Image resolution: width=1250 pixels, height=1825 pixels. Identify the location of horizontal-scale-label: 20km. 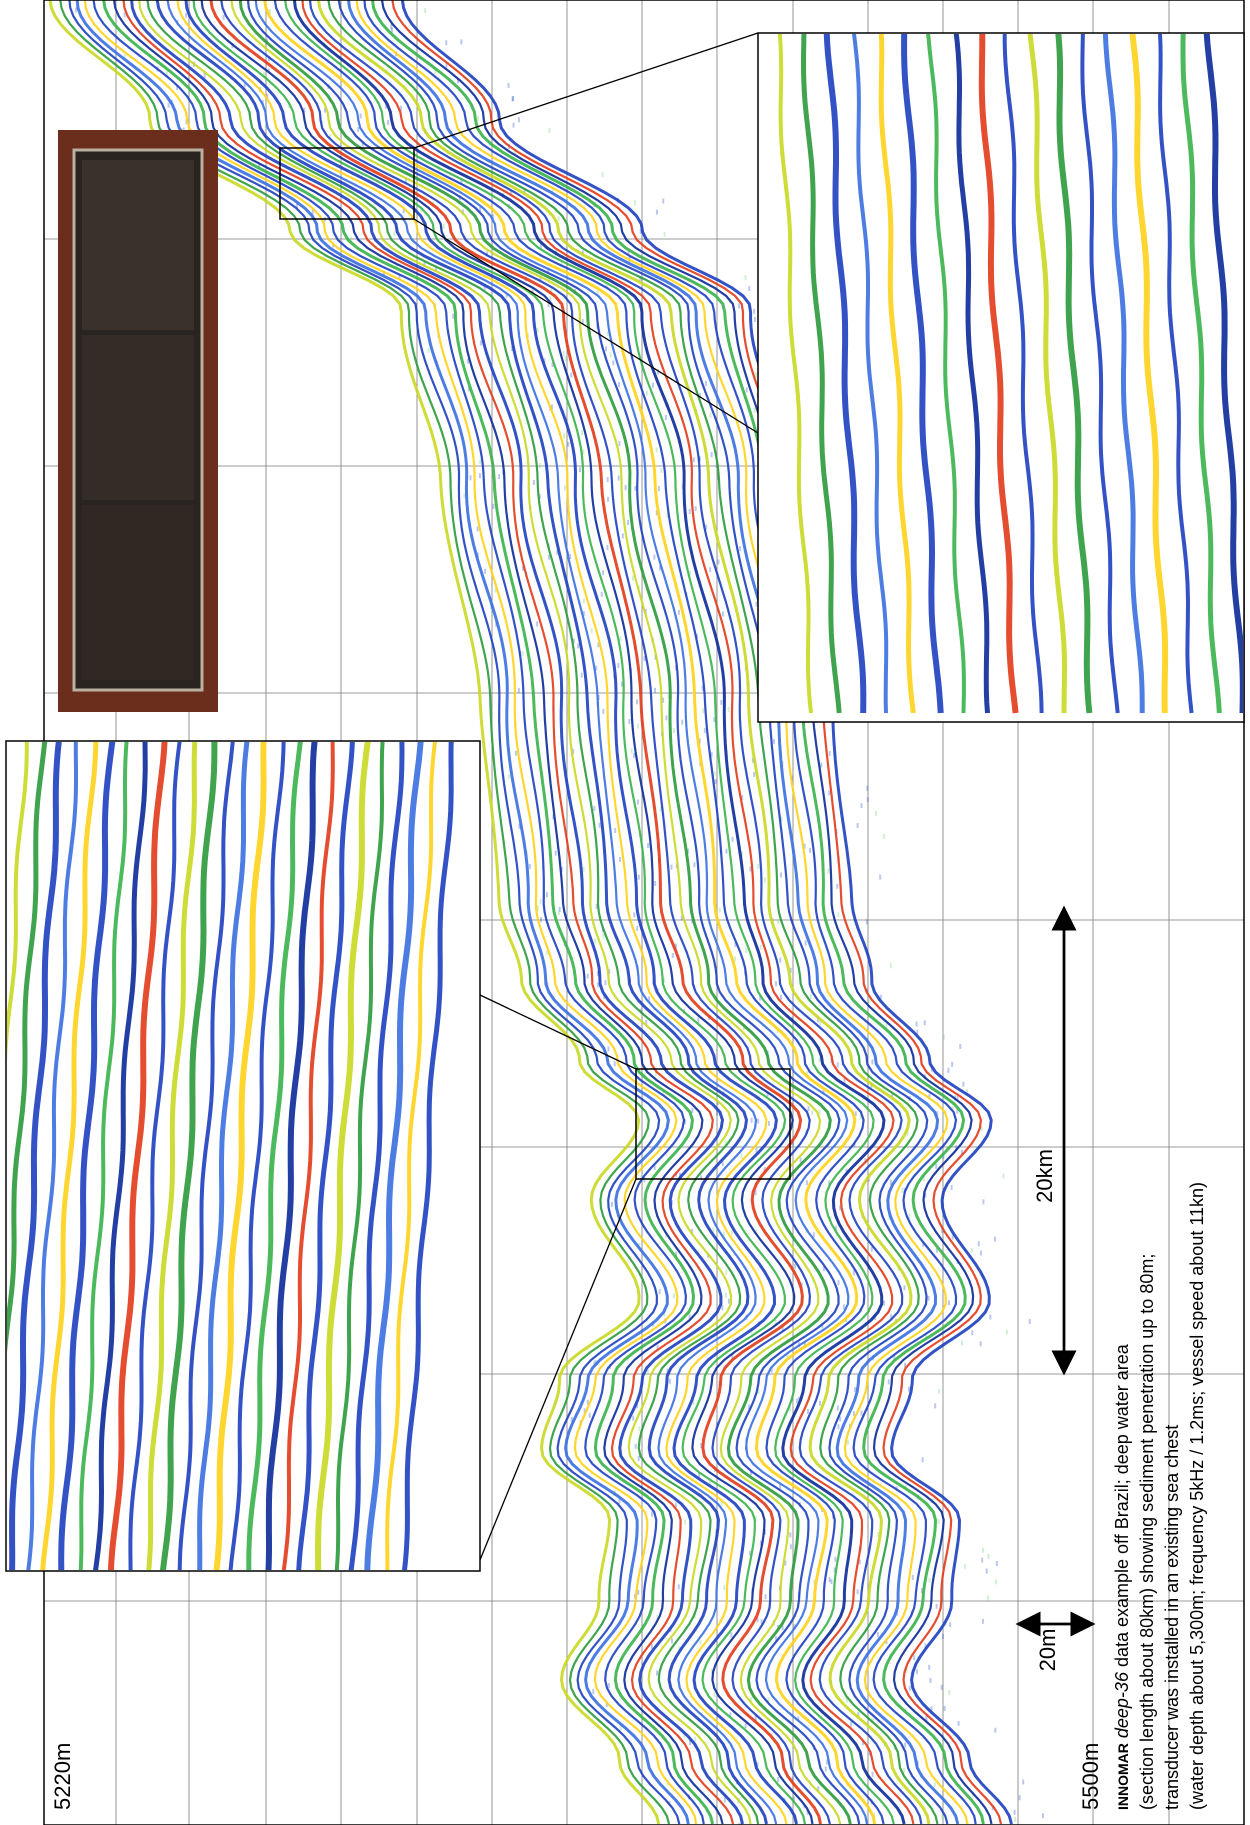
(1044, 1176).